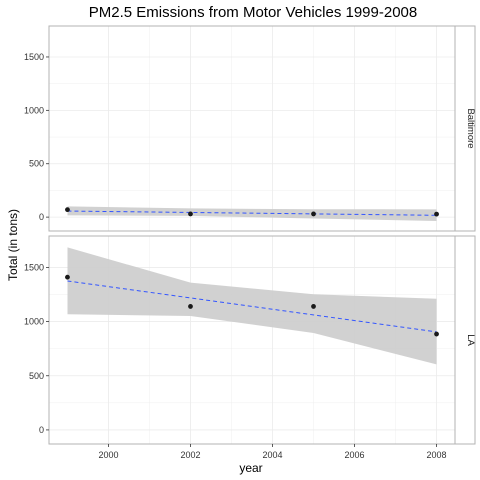 Image resolution: width=480 pixels, height=480 pixels. I want to click on x-tick-label: 2004, so click(272, 455).